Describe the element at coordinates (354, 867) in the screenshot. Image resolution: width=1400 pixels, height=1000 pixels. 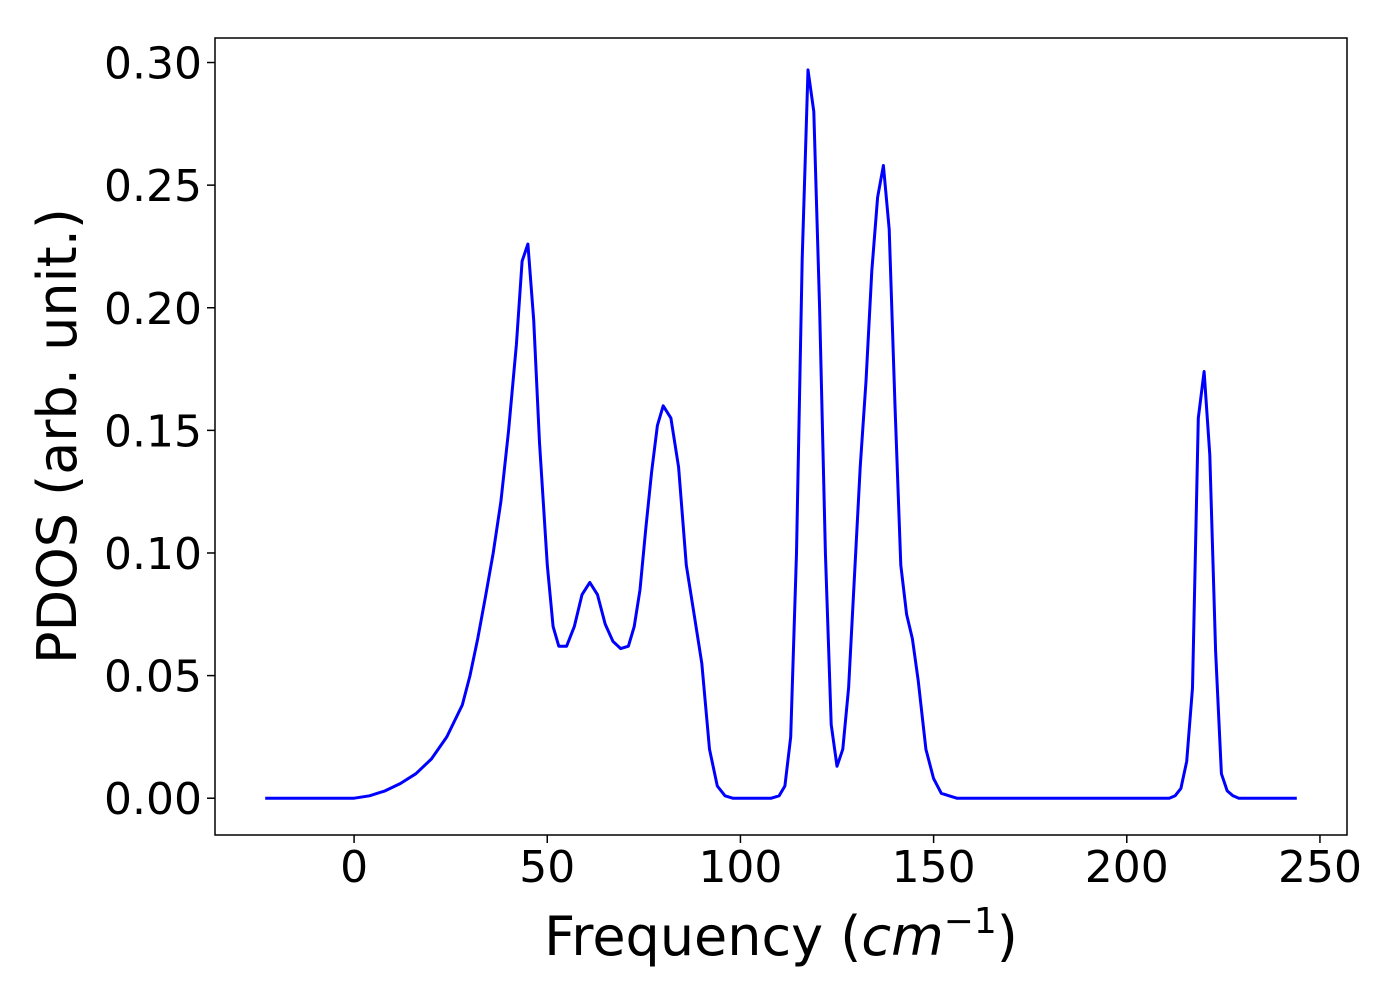
I see `x-tick-label: 0` at that location.